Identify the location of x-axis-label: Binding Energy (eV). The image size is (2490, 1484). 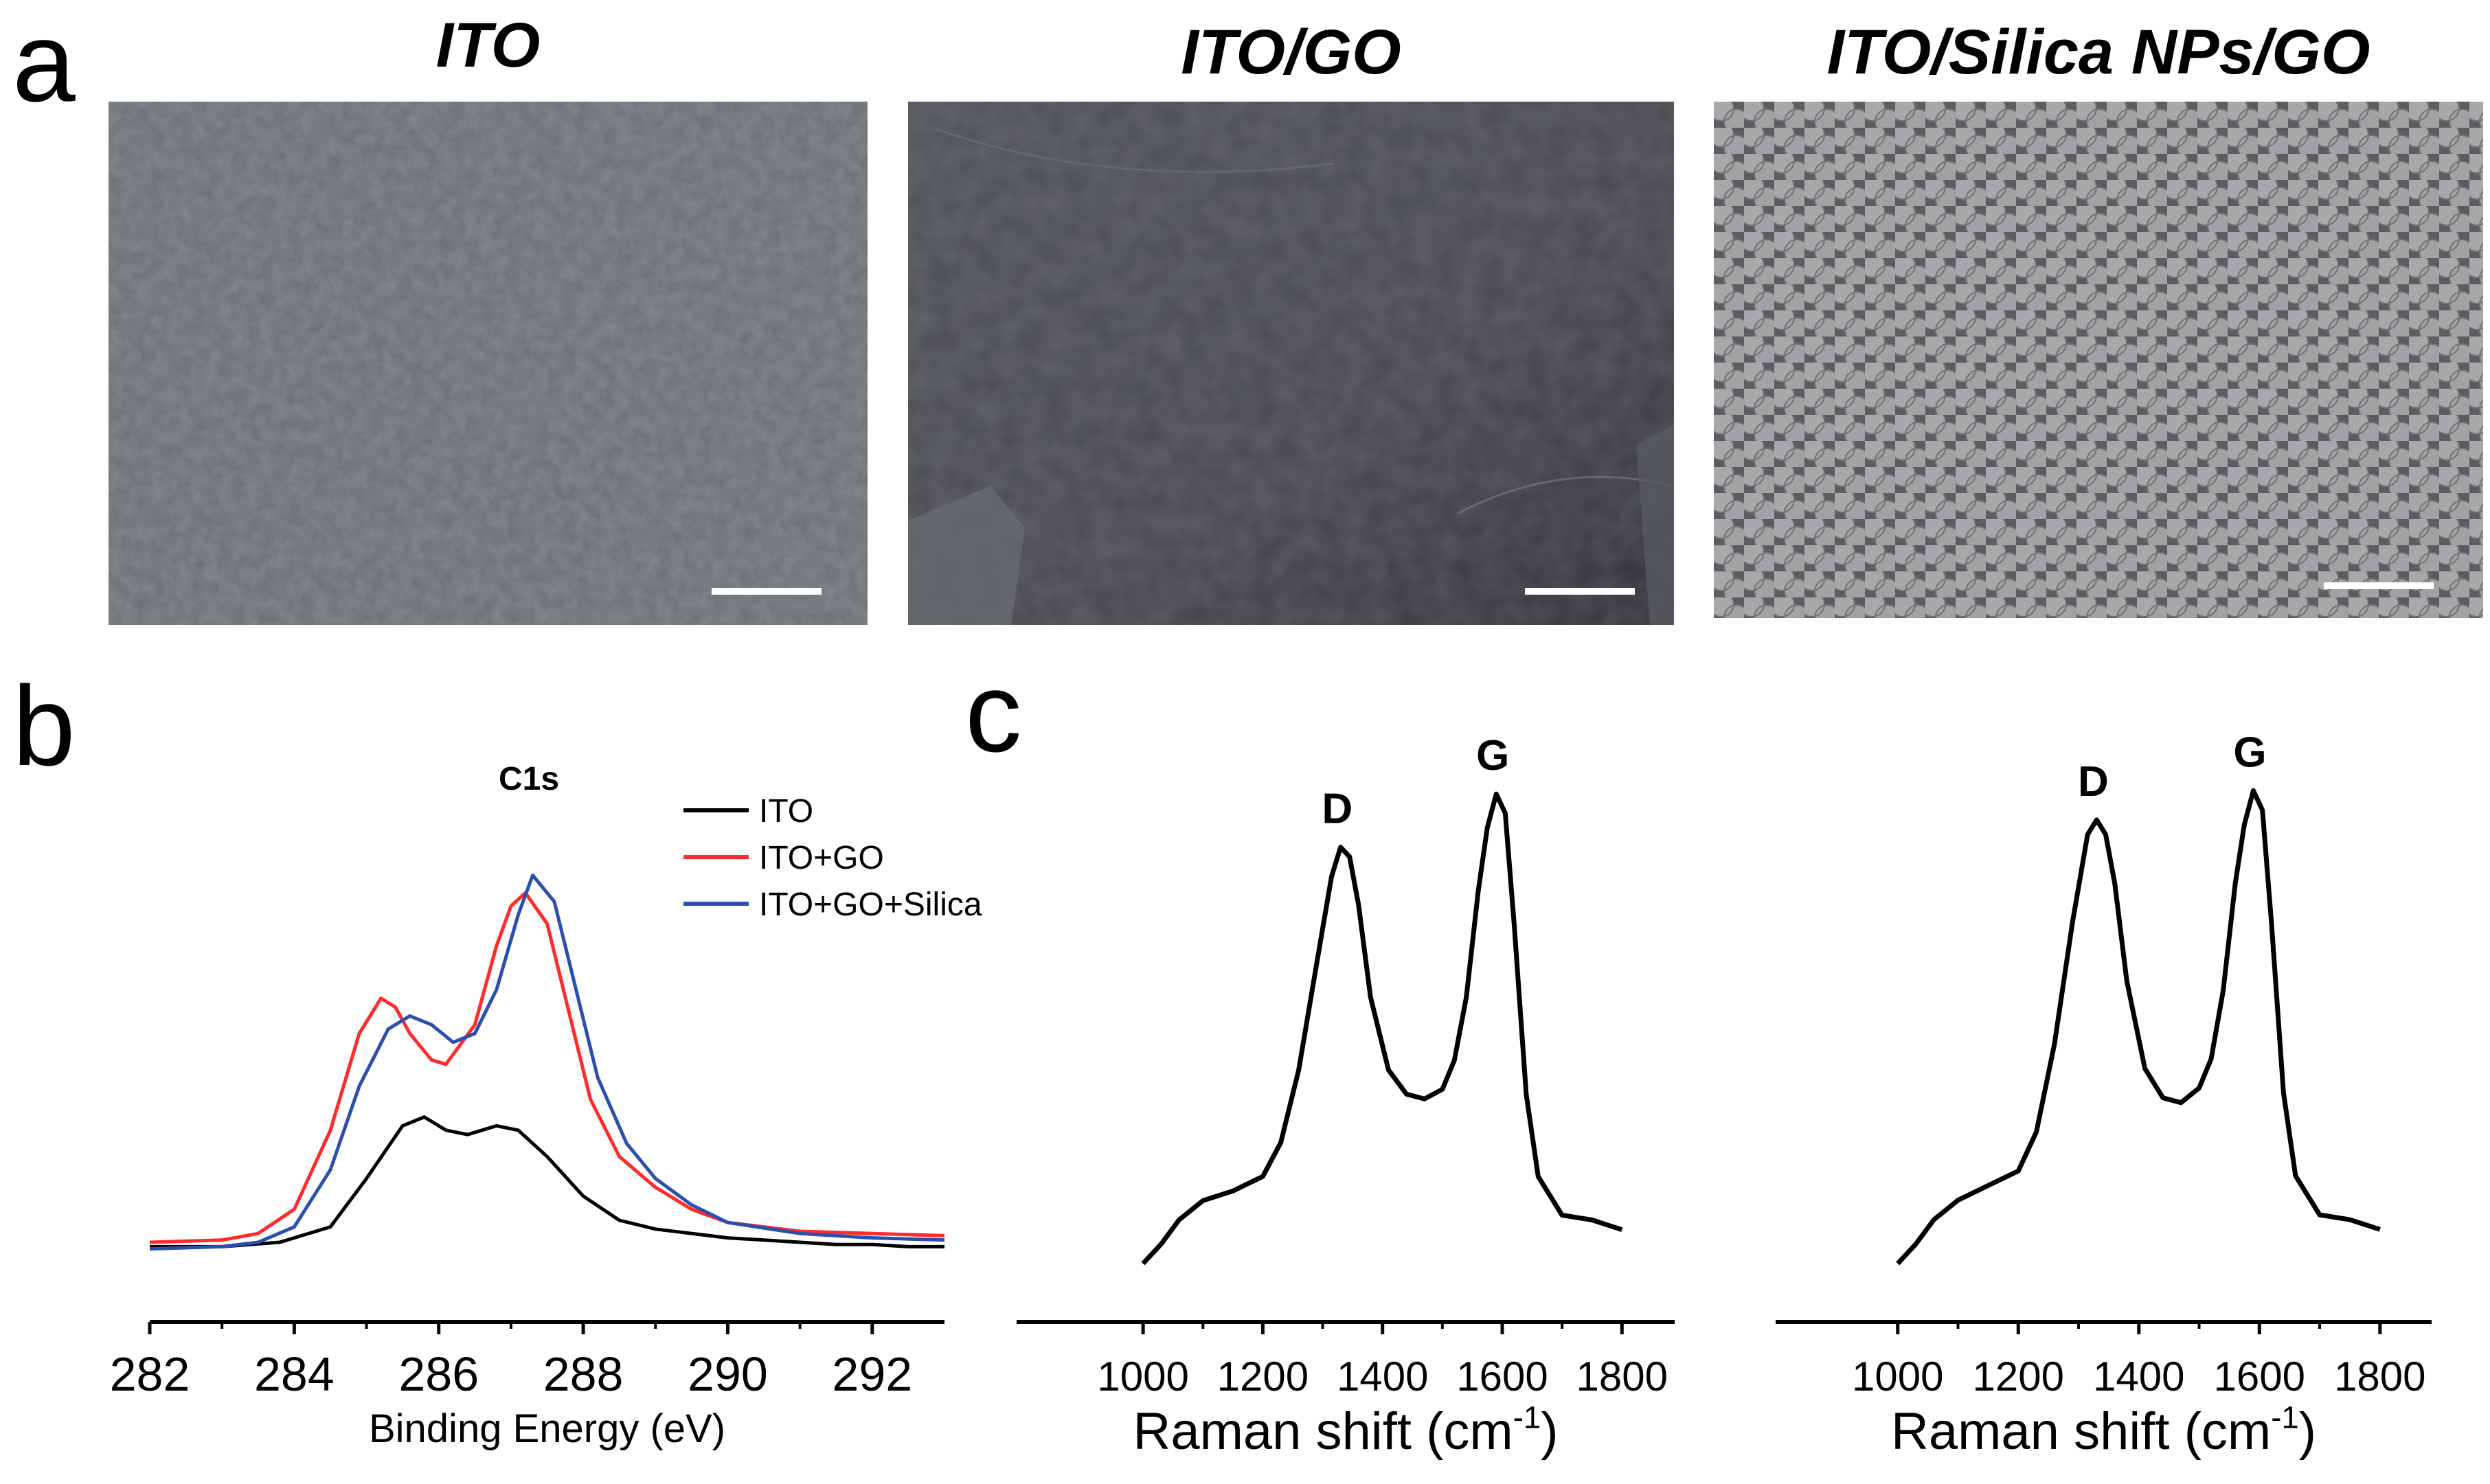
(547, 1429).